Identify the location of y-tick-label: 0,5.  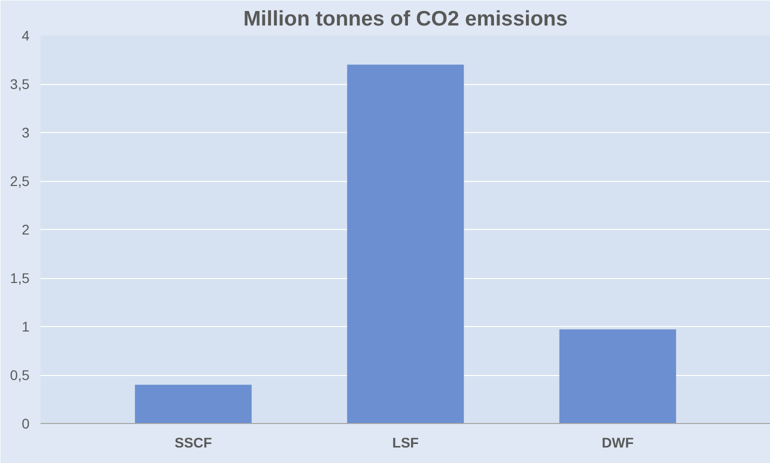
(20, 375).